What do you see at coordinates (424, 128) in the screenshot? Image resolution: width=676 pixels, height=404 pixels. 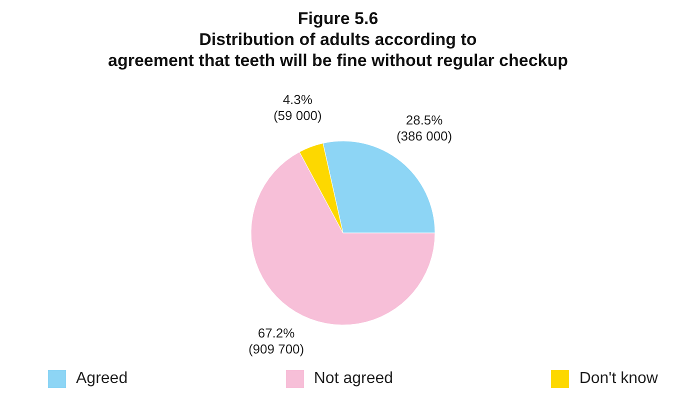 I see `data-label: 28.5% (386 000)` at bounding box center [424, 128].